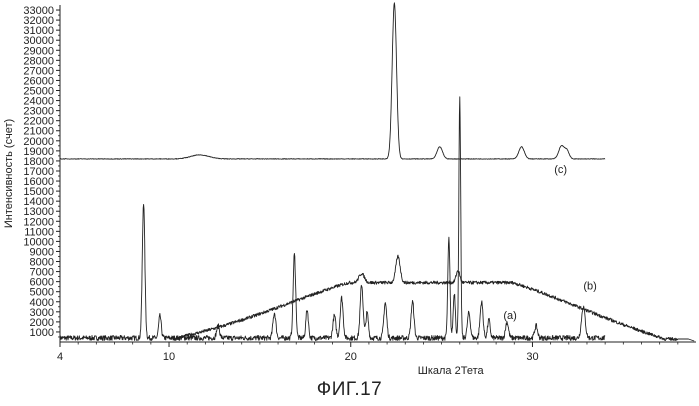 Image resolution: width=699 pixels, height=406 pixels. I want to click on x-tick-label: 4, so click(60, 357).